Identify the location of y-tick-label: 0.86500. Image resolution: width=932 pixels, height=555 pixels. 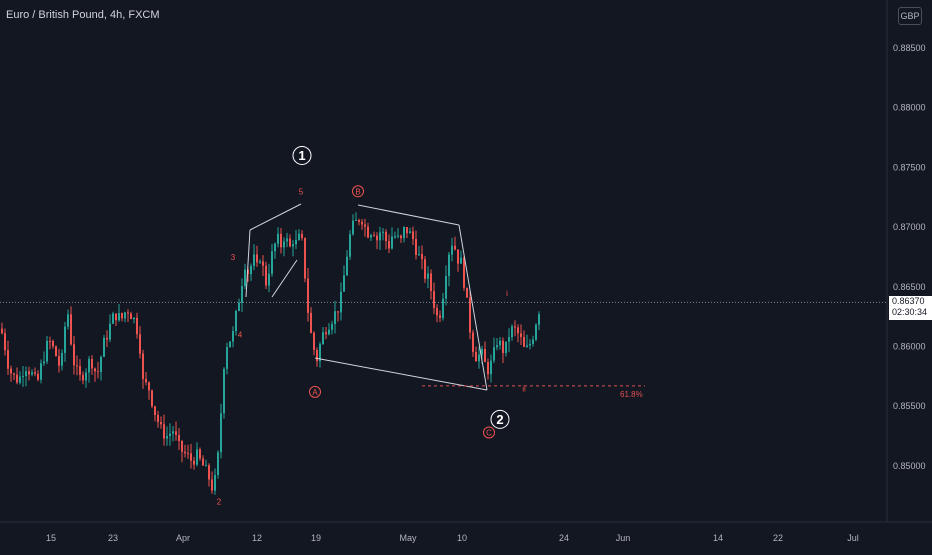
(909, 287).